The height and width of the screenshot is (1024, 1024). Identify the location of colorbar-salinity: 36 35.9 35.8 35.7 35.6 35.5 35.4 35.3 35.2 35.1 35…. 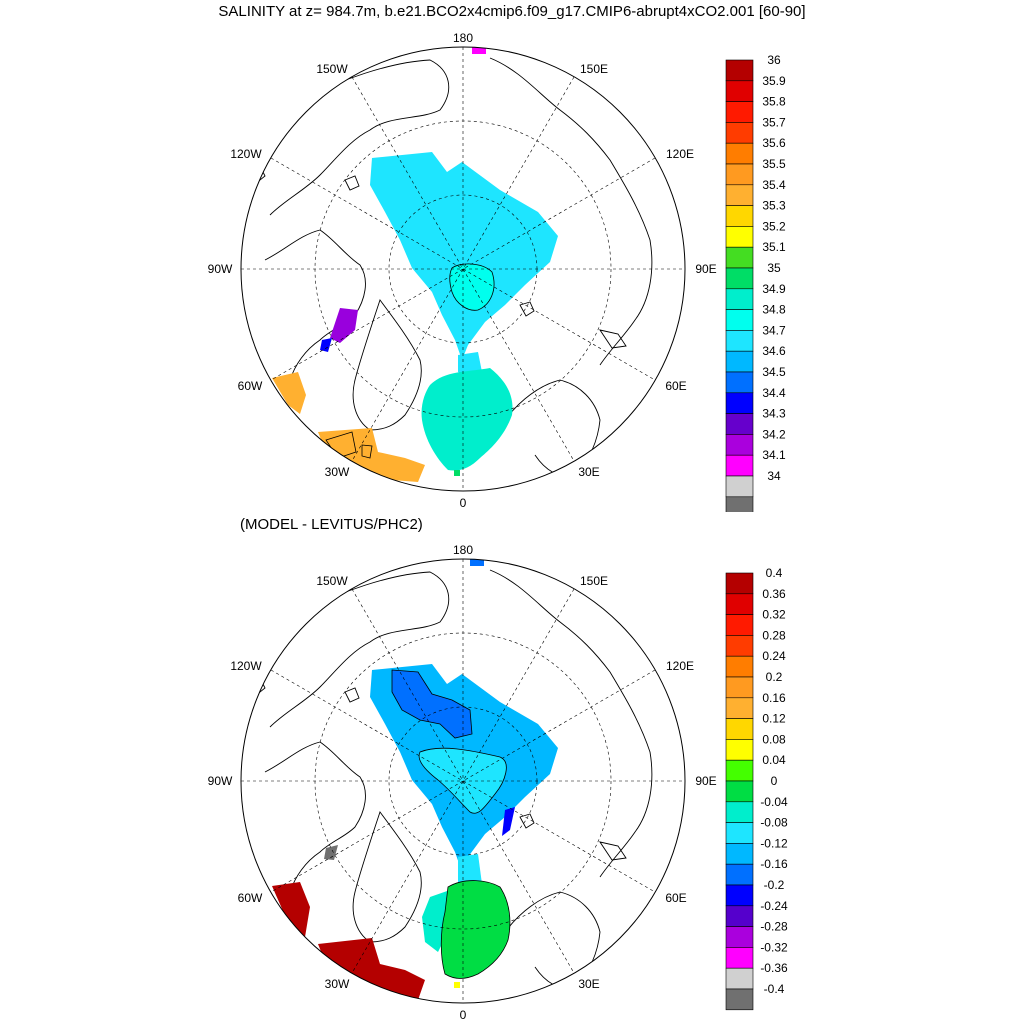
(755, 282).